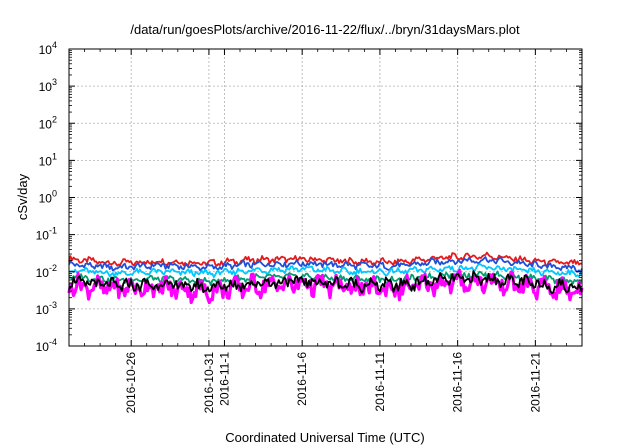 This screenshot has height=448, width=640. I want to click on y-tick-label: 10⁻³, so click(46, 308).